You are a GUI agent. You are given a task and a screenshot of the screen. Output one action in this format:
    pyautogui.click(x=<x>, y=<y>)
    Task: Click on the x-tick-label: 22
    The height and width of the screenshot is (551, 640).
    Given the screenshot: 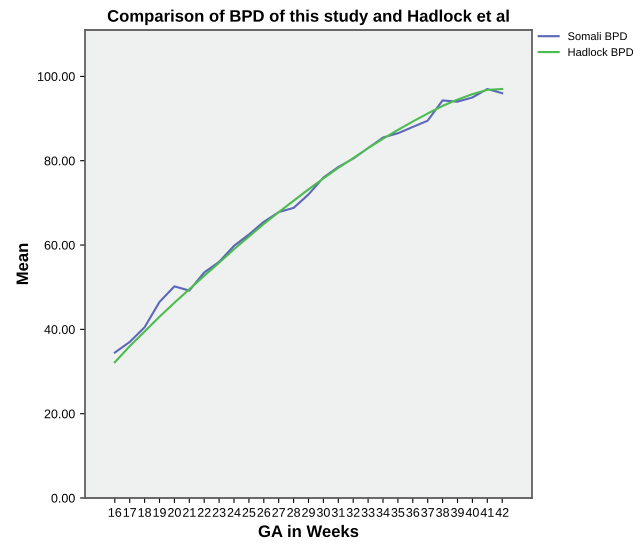 What is the action you would take?
    pyautogui.click(x=204, y=512)
    